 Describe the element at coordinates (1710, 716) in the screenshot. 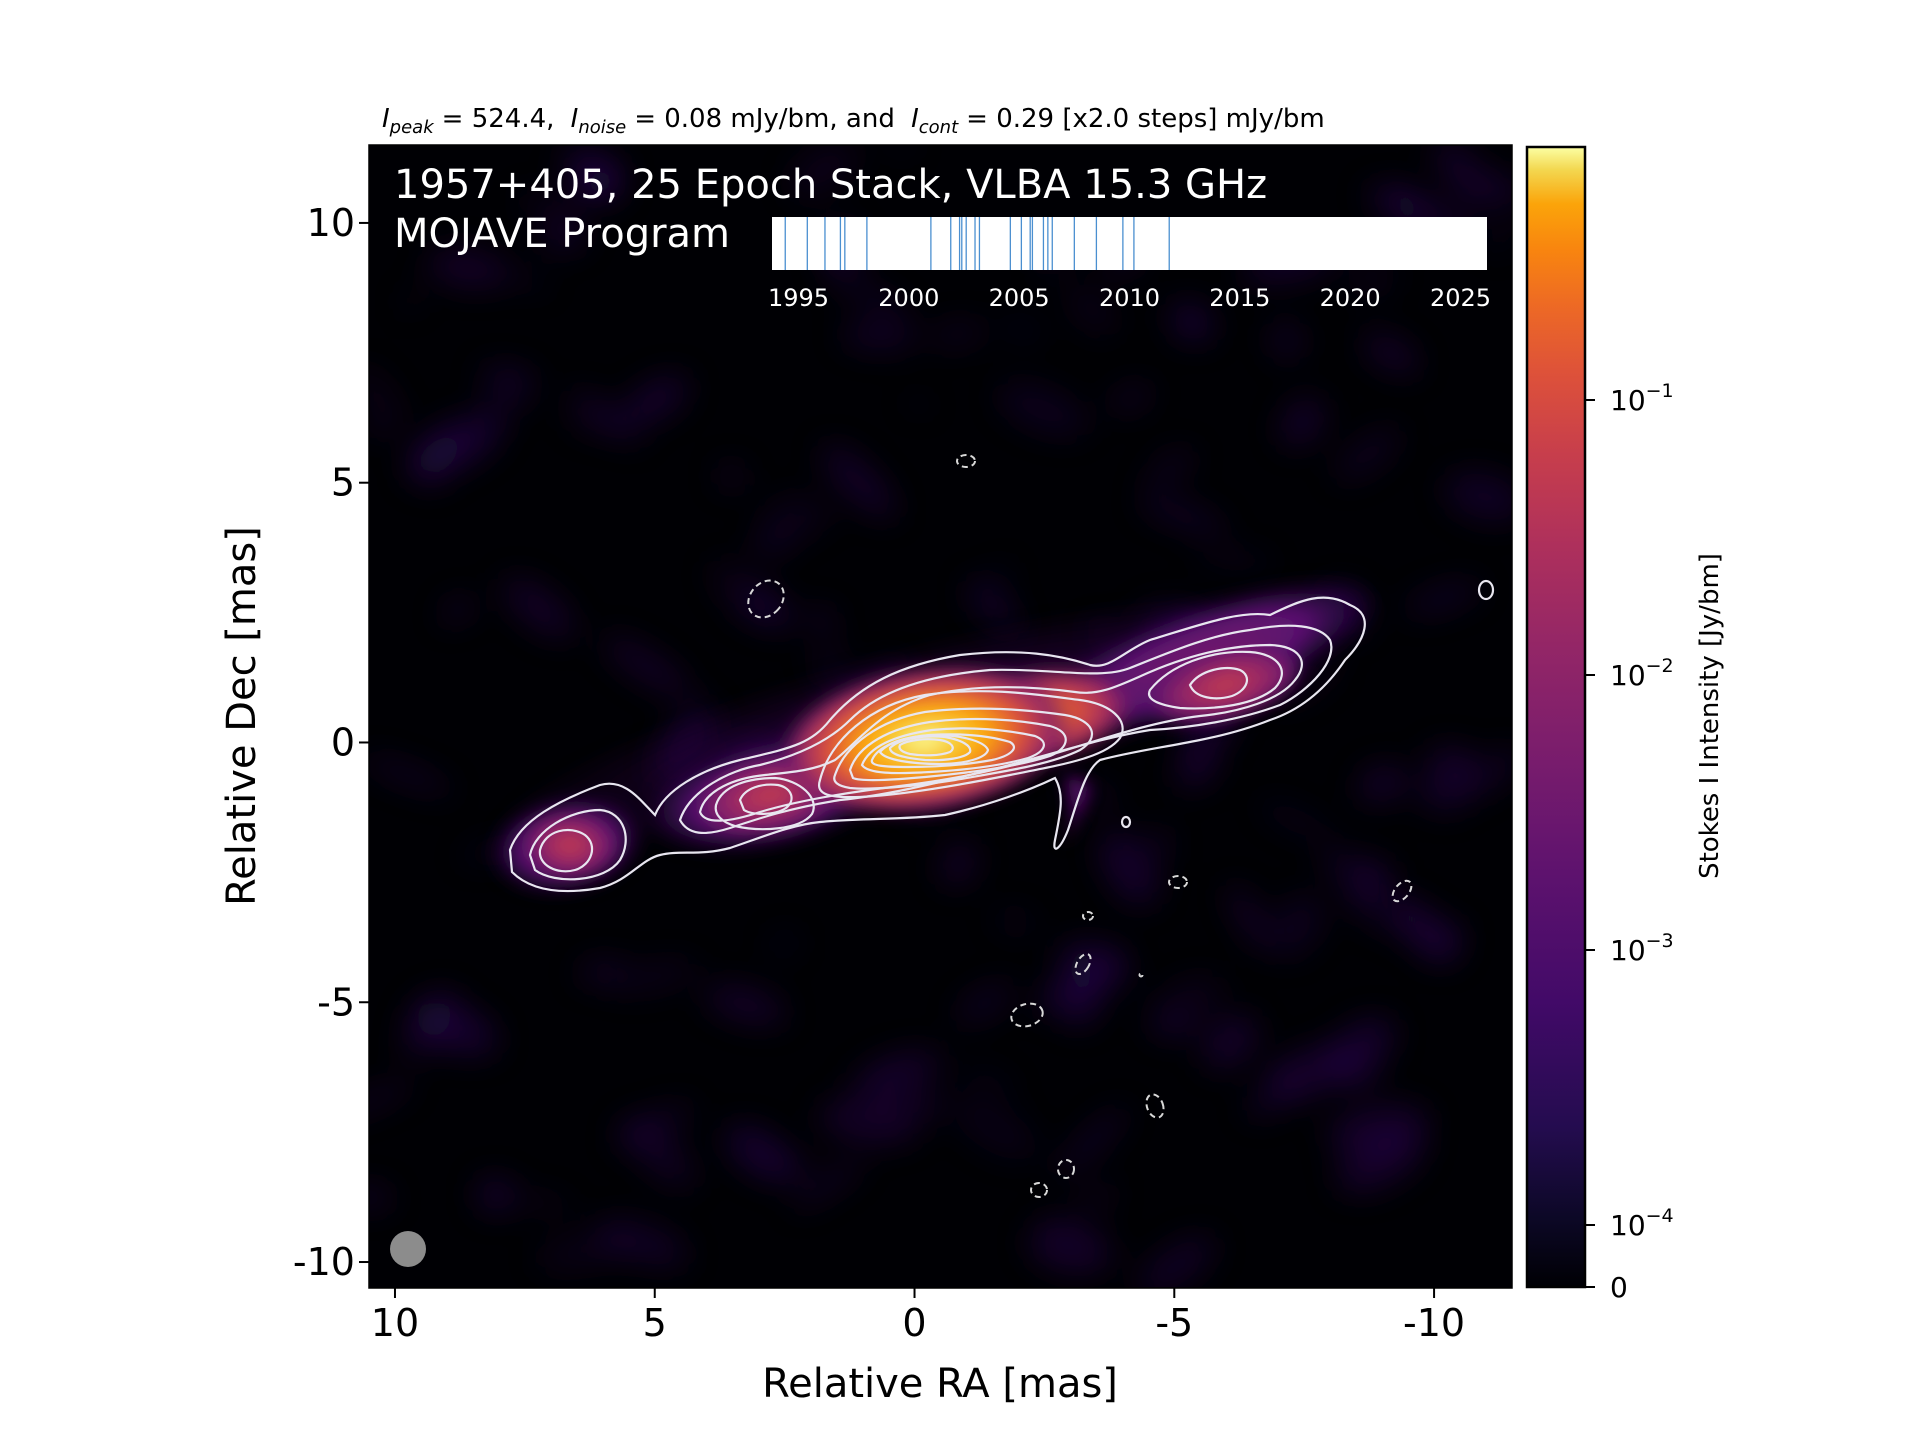

I see `colorbar-label: Stokes I Intensity [Jy/bm]` at that location.